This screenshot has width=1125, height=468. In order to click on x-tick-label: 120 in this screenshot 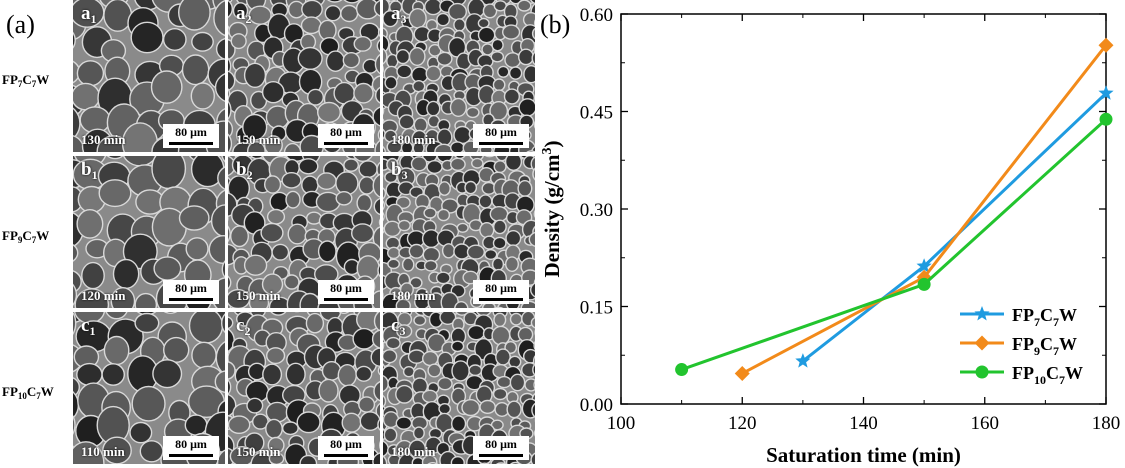, I will do `click(742, 423)`.